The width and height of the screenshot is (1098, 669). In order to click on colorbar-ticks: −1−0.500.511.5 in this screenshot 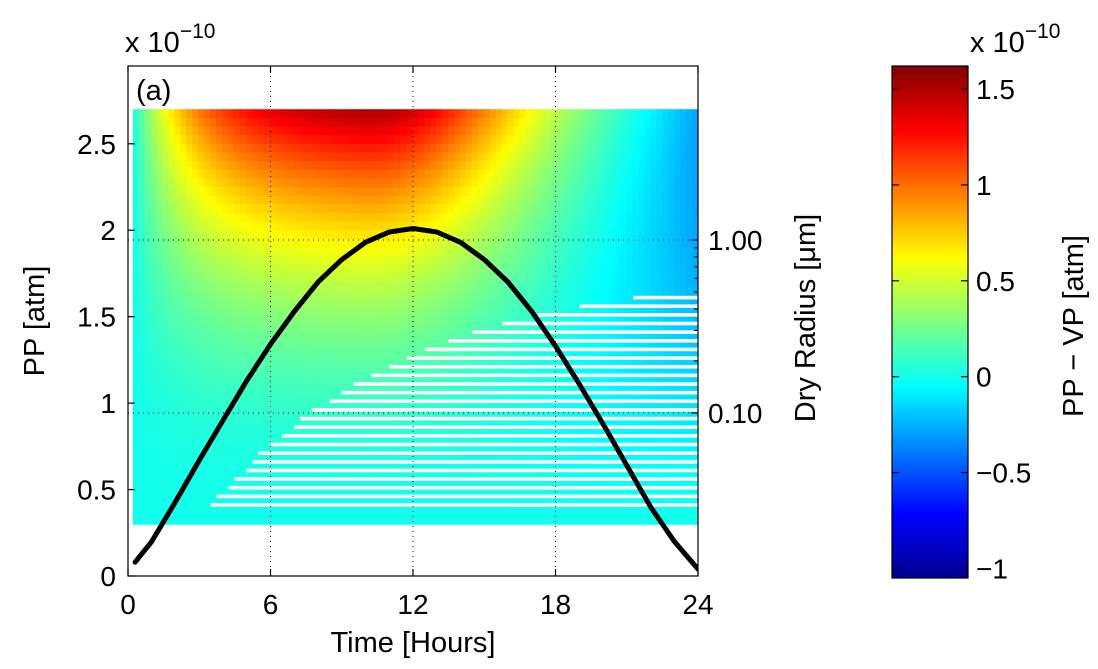, I will do `click(961, 329)`.